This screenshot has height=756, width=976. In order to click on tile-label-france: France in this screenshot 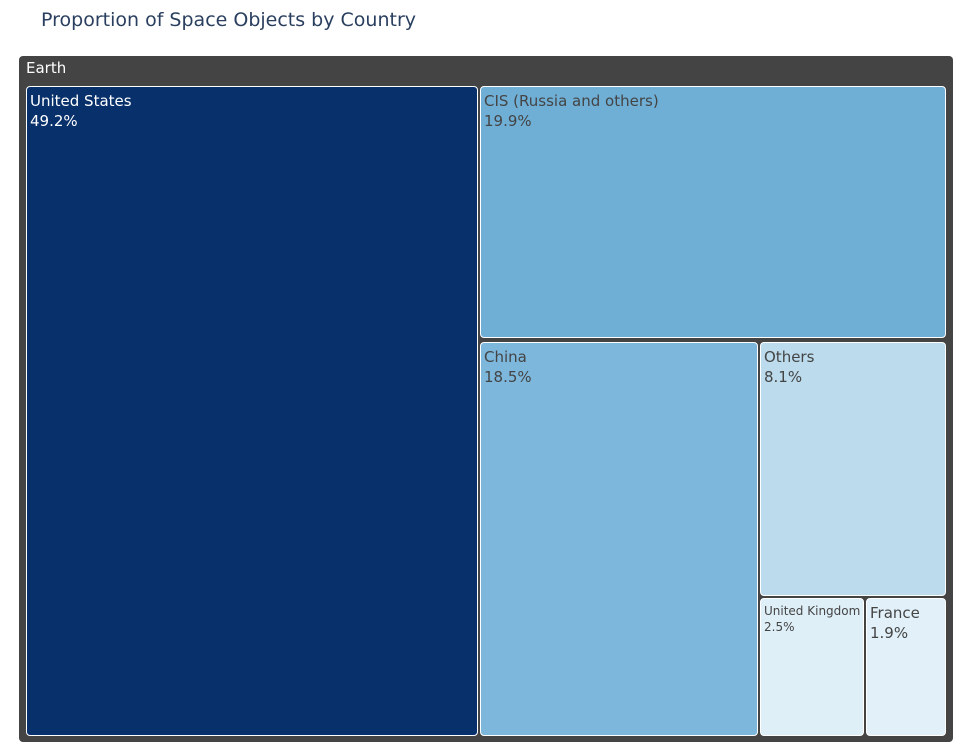, I will do `click(895, 613)`.